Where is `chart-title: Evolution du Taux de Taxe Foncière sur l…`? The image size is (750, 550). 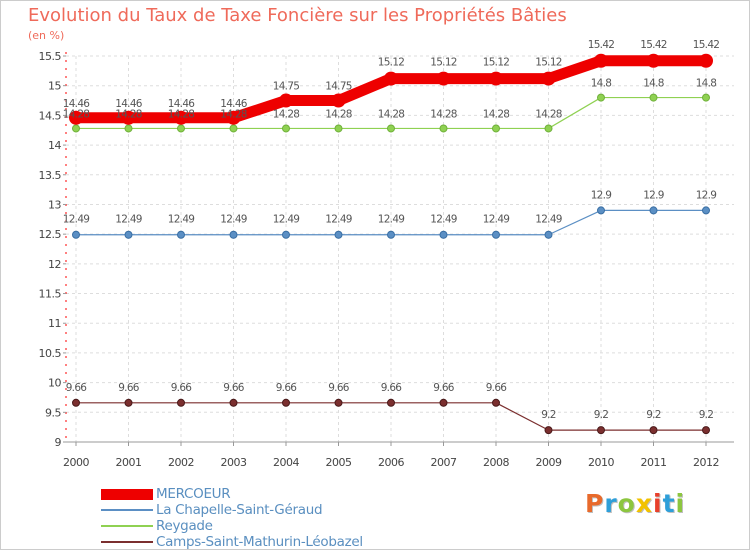
chart-title: Evolution du Taux de Taxe Foncière sur l… is located at coordinates (297, 15).